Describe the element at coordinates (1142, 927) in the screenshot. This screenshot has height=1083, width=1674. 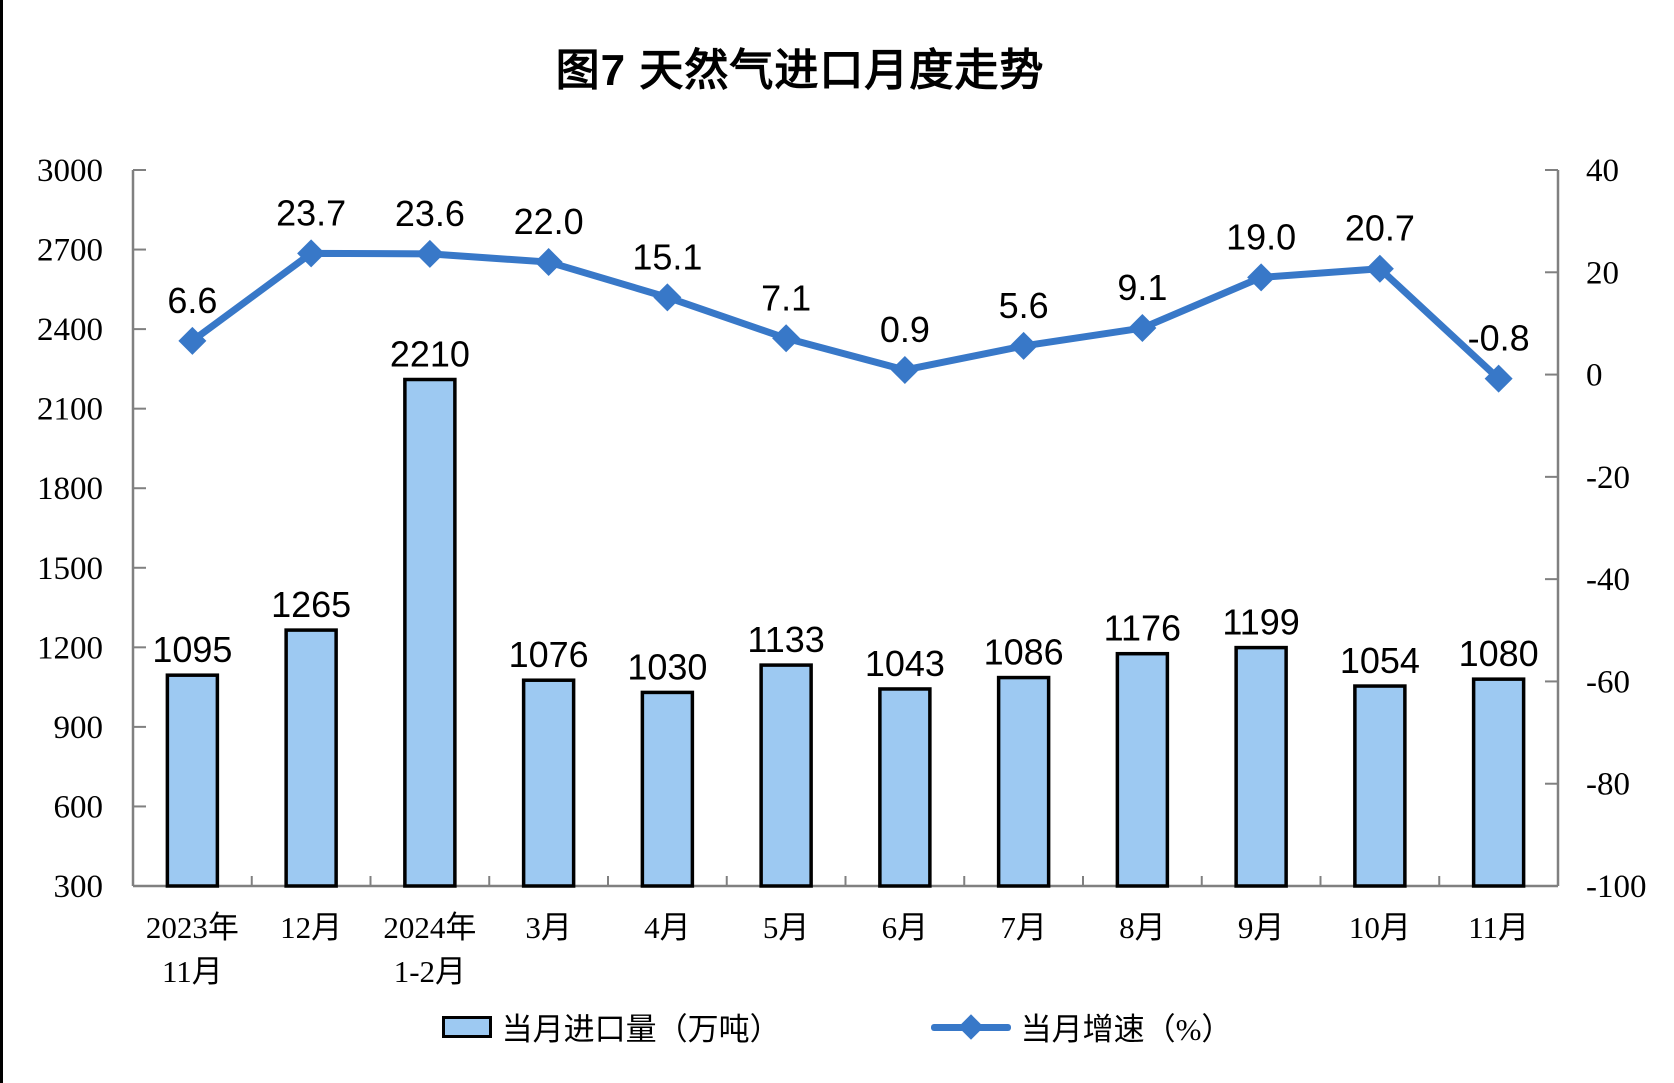
I see `x-axis-label: 8月` at that location.